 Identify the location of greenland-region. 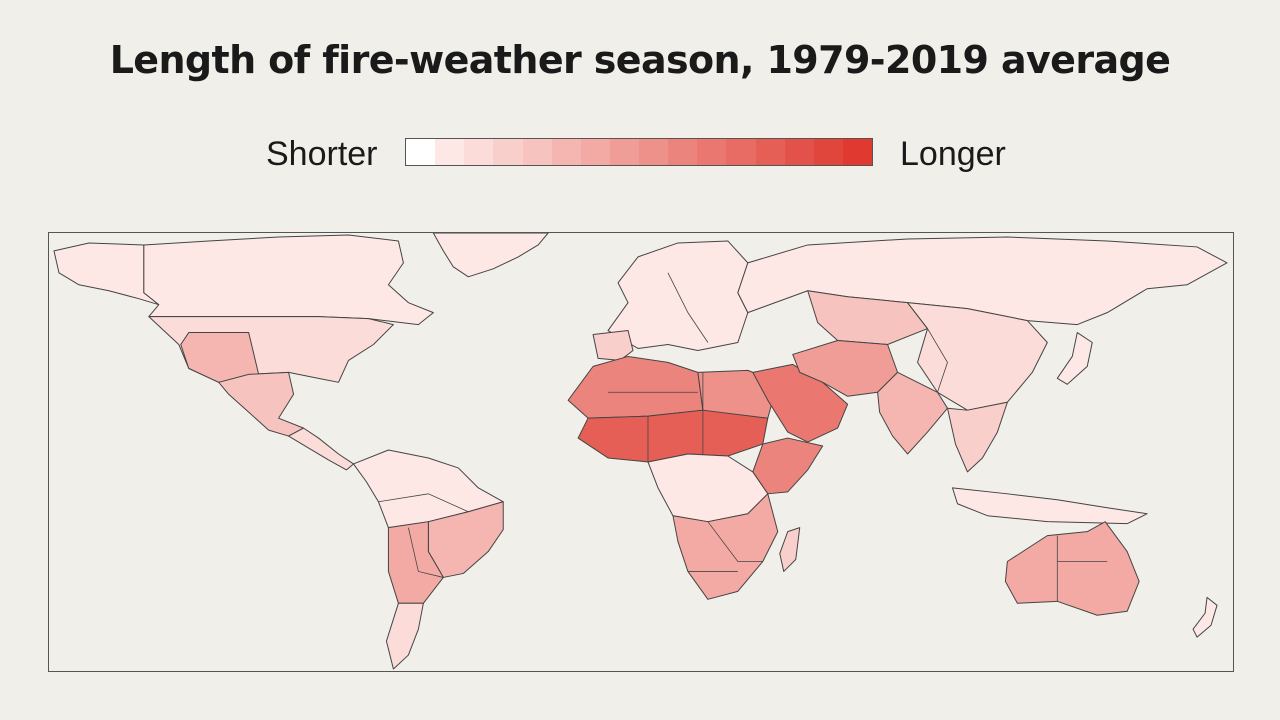
(490, 255).